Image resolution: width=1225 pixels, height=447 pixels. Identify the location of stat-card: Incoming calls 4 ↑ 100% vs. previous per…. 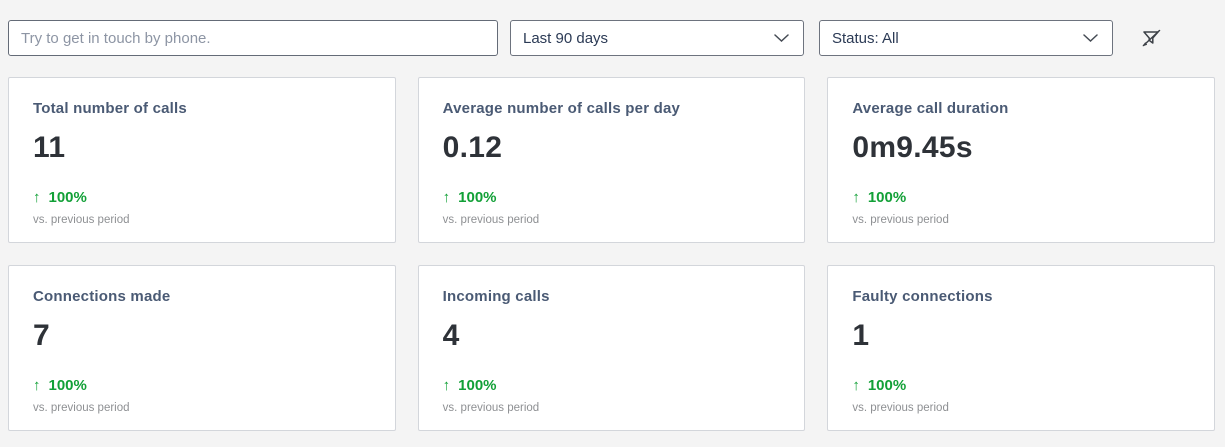
(611, 348).